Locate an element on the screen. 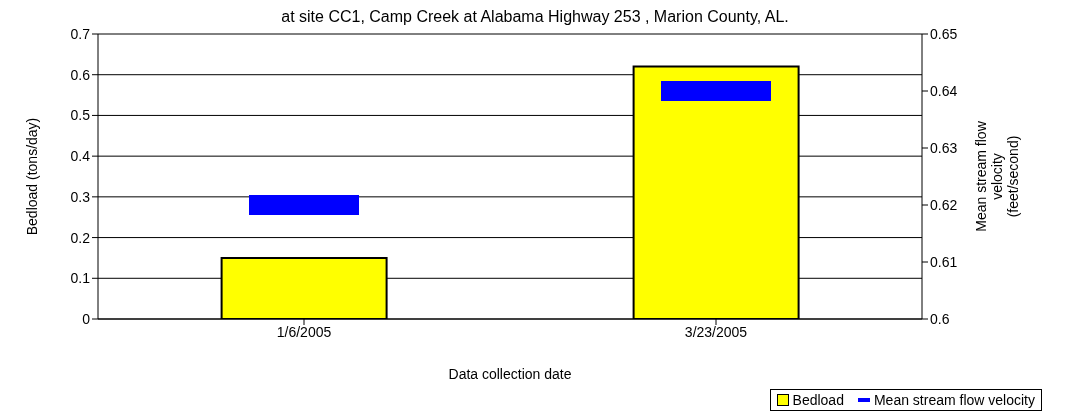 Image resolution: width=1070 pixels, height=419 pixels. x-axis-title: Data collection date is located at coordinates (510, 374).